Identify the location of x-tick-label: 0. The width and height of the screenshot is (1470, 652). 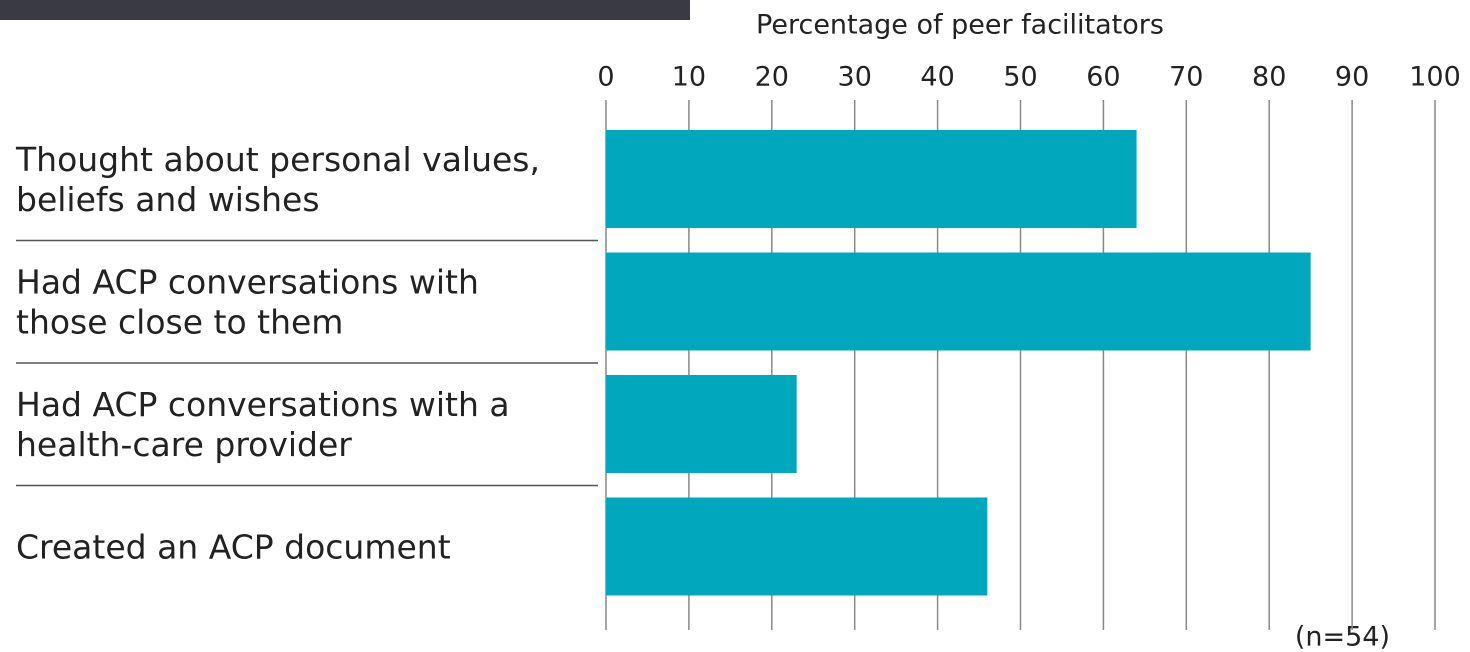
(605, 77).